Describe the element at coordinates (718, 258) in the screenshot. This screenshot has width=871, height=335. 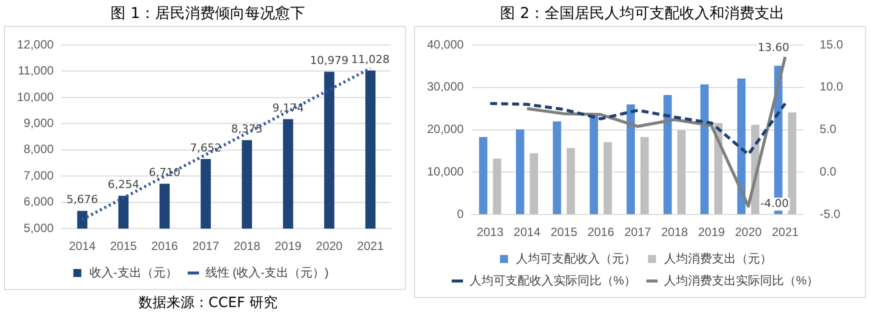
I see `legend-label: 人均消费支出（元）` at that location.